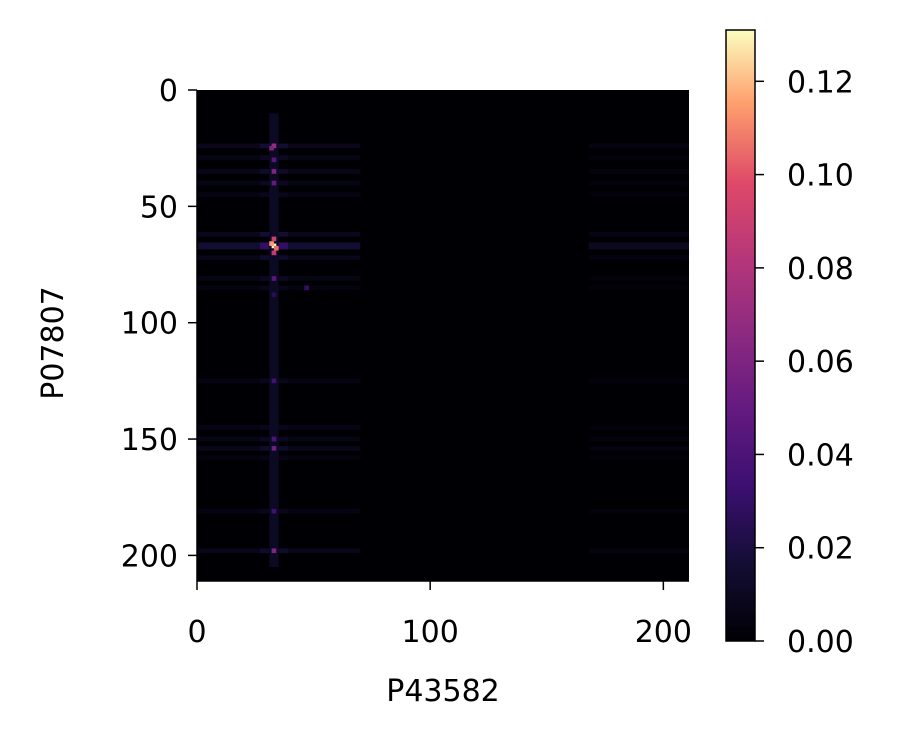 This screenshot has height=741, width=907. I want to click on x-axis-label: P43582, so click(443, 691).